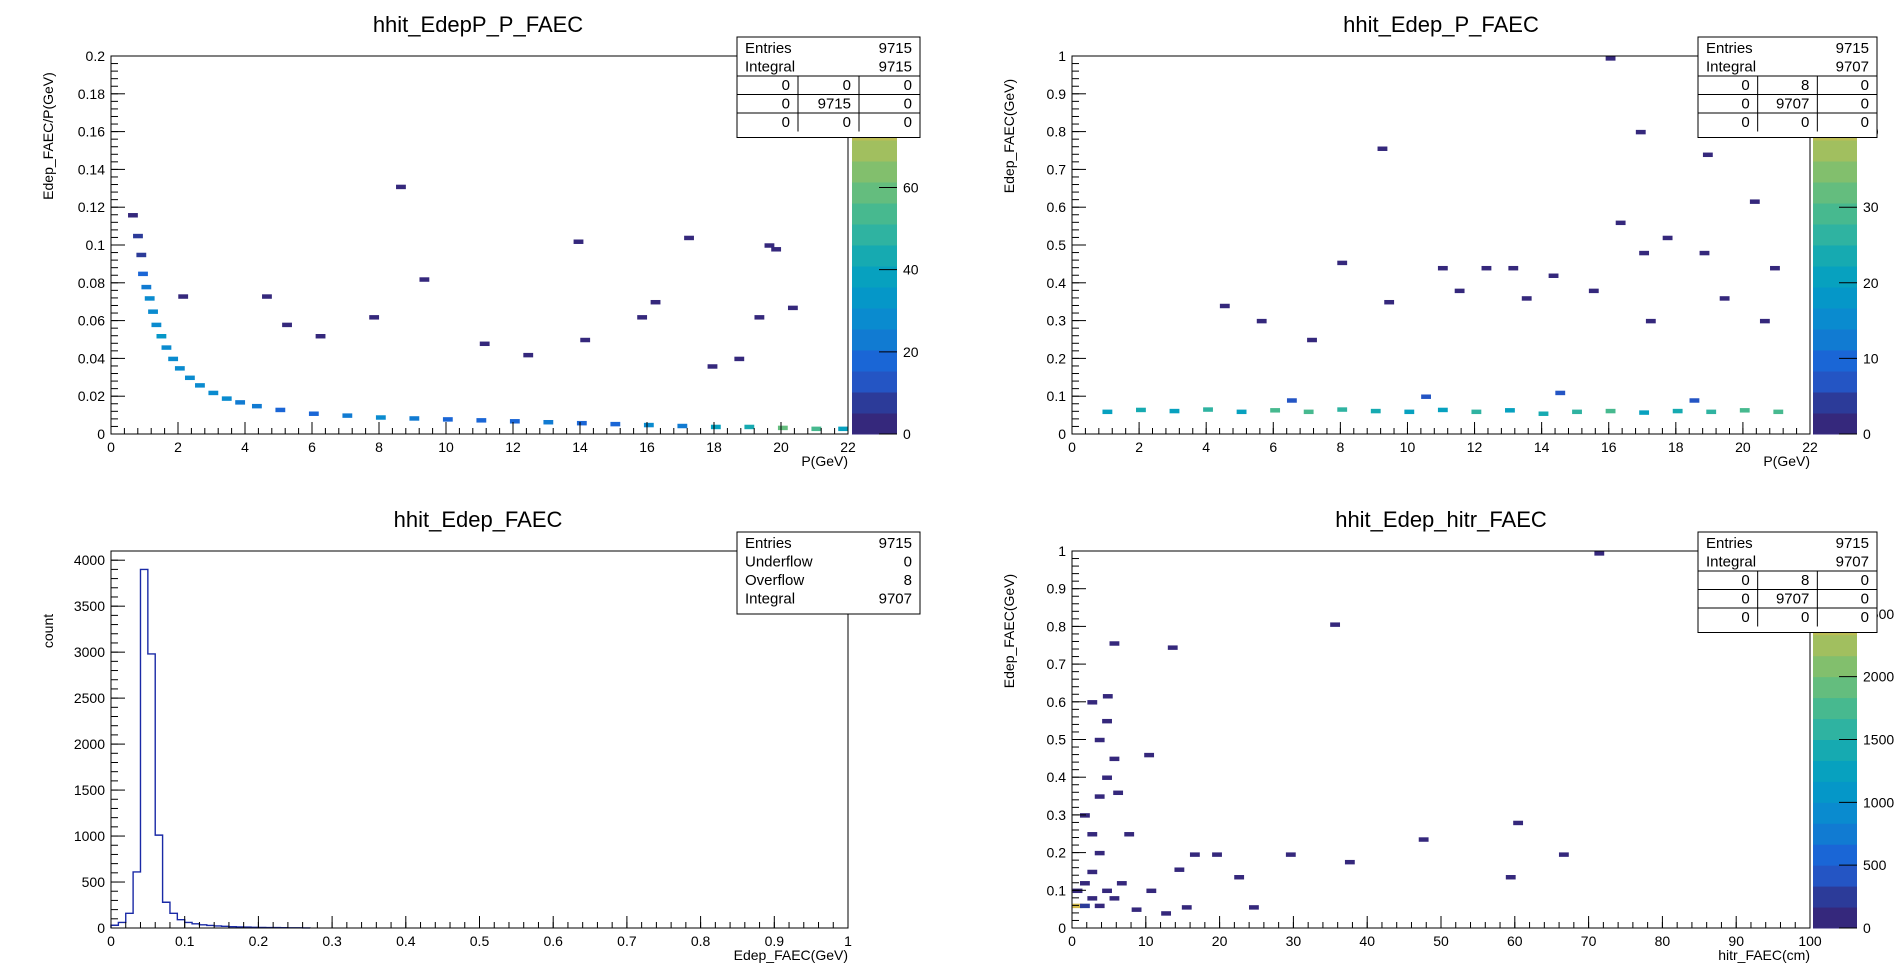 This screenshot has height=976, width=1898. I want to click on y-axis-label: Edep_FAEC/P(GeV), so click(48, 136).